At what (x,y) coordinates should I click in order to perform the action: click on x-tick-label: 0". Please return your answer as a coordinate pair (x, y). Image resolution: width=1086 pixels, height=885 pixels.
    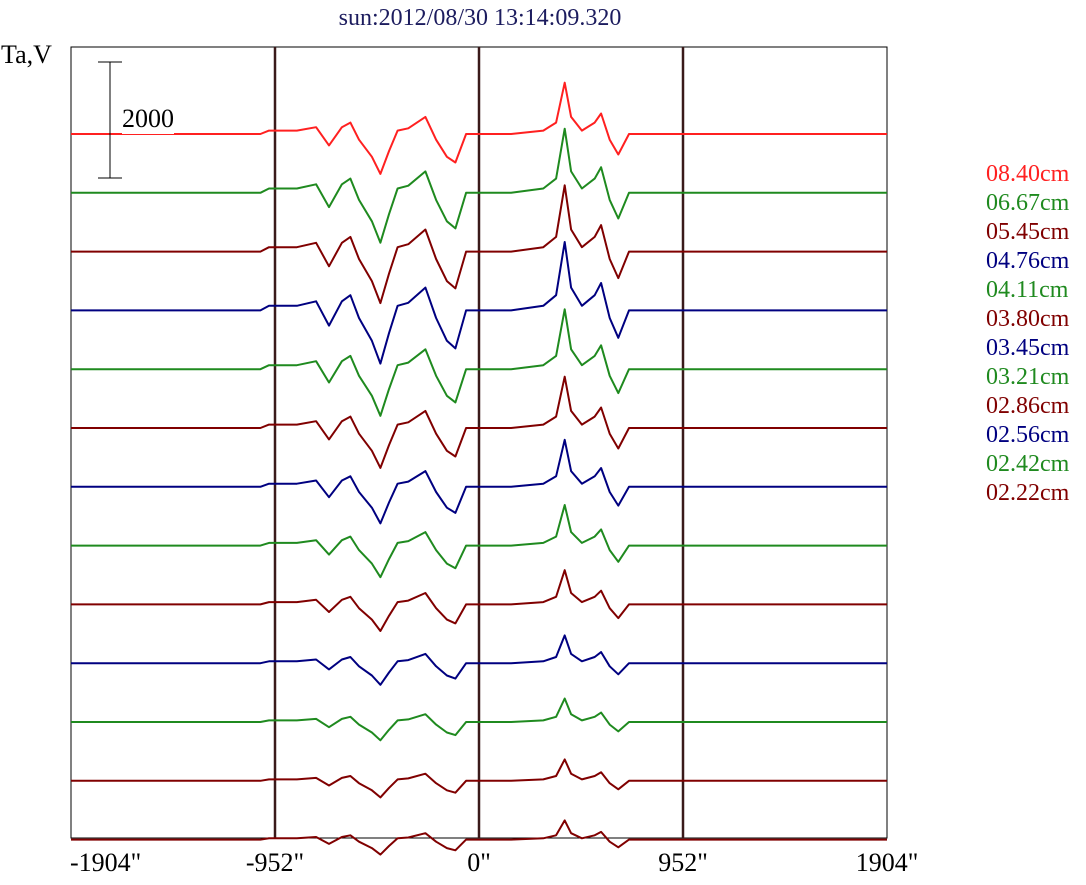
    Looking at the image, I should click on (479, 862).